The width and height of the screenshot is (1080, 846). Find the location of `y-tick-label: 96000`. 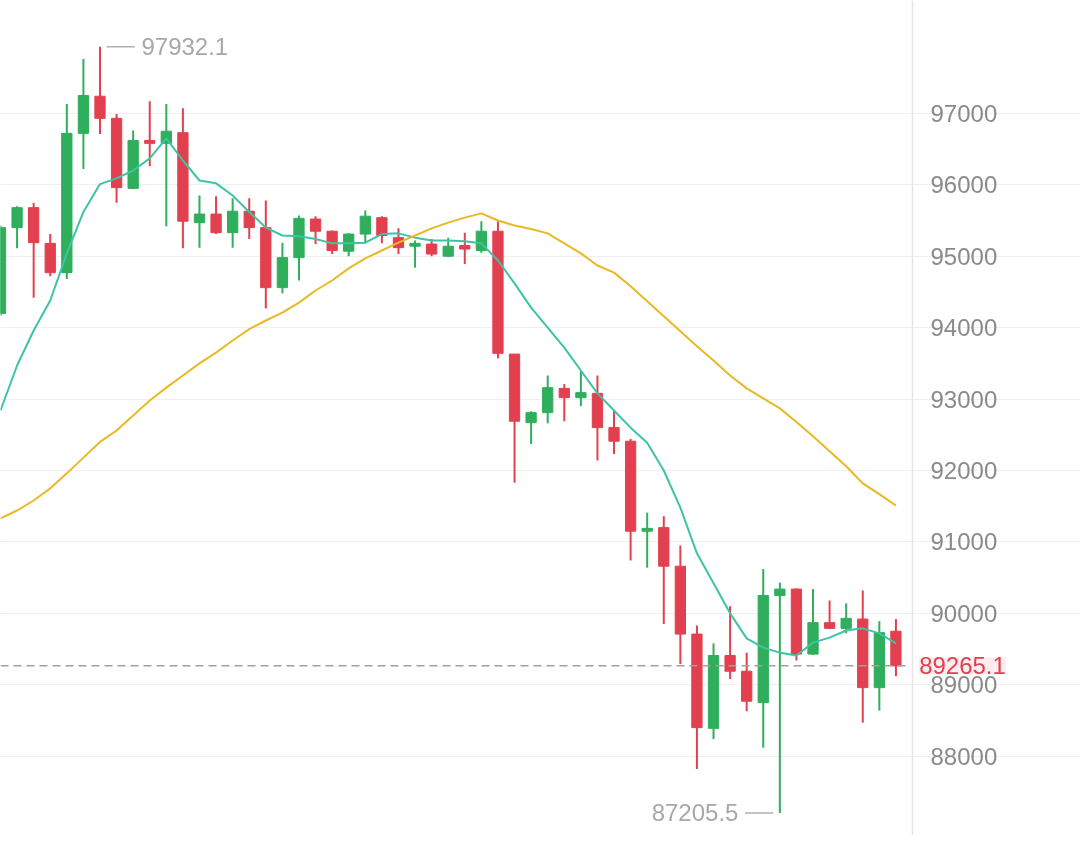

y-tick-label: 96000 is located at coordinates (964, 185).